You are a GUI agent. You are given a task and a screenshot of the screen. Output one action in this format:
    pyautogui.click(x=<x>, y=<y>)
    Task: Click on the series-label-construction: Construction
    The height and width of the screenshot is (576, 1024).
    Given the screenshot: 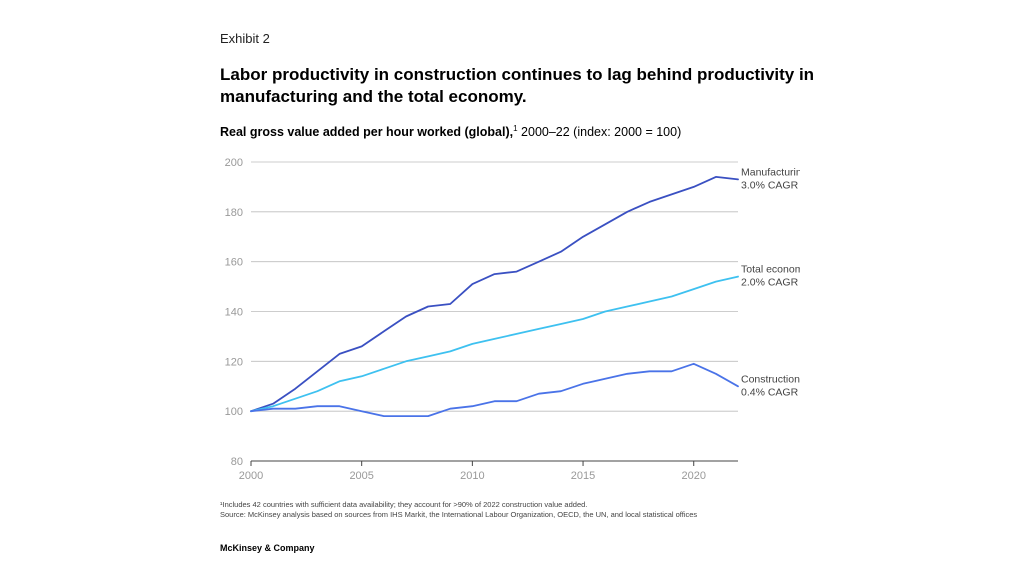 What is the action you would take?
    pyautogui.click(x=770, y=379)
    